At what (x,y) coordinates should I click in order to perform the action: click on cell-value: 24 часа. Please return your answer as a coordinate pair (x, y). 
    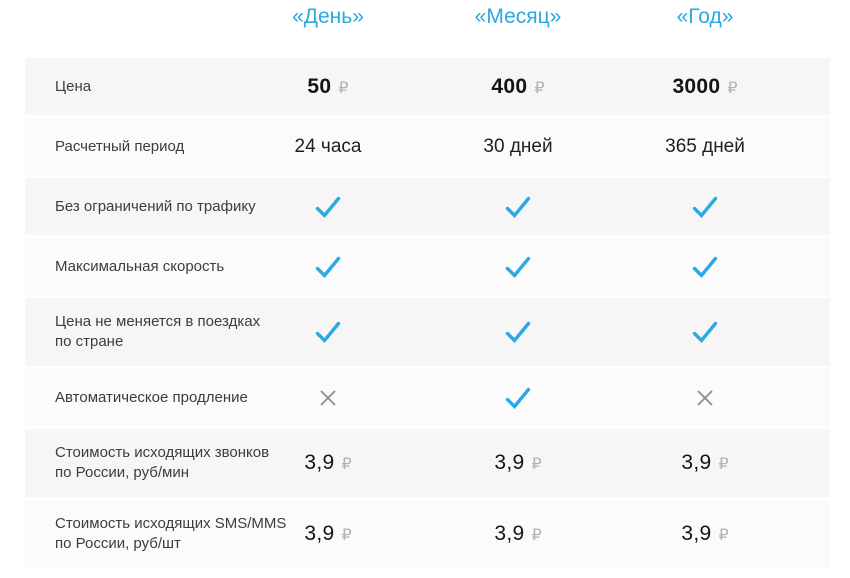
    Looking at the image, I should click on (328, 146).